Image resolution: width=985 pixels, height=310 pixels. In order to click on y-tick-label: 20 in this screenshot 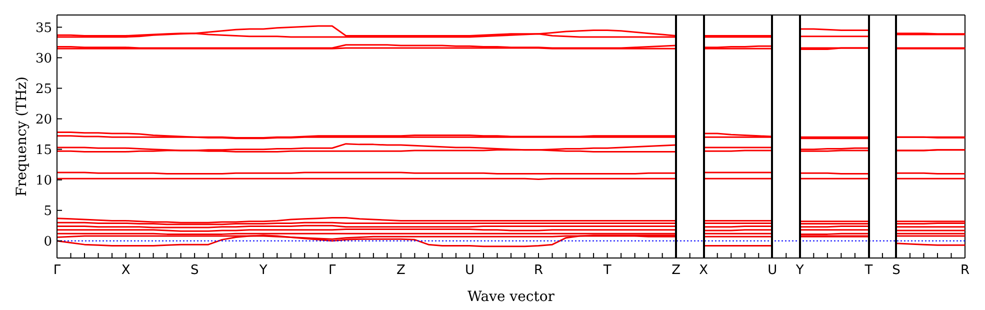, I will do `click(43, 120)`.